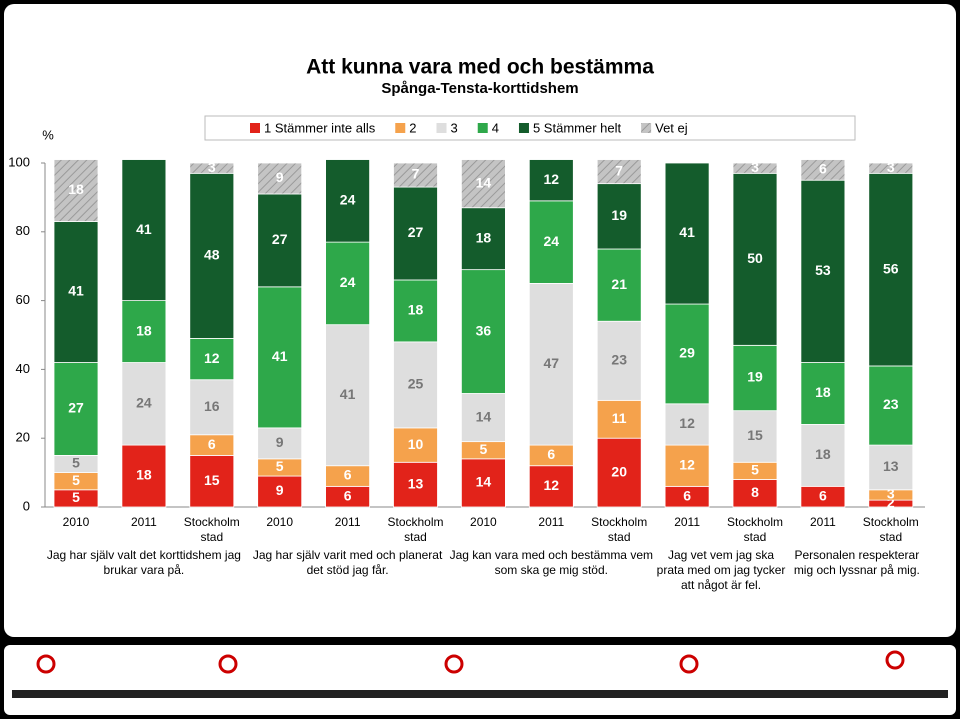 The image size is (960, 719). Describe the element at coordinates (619, 418) in the screenshot. I see `data-label: 11` at that location.